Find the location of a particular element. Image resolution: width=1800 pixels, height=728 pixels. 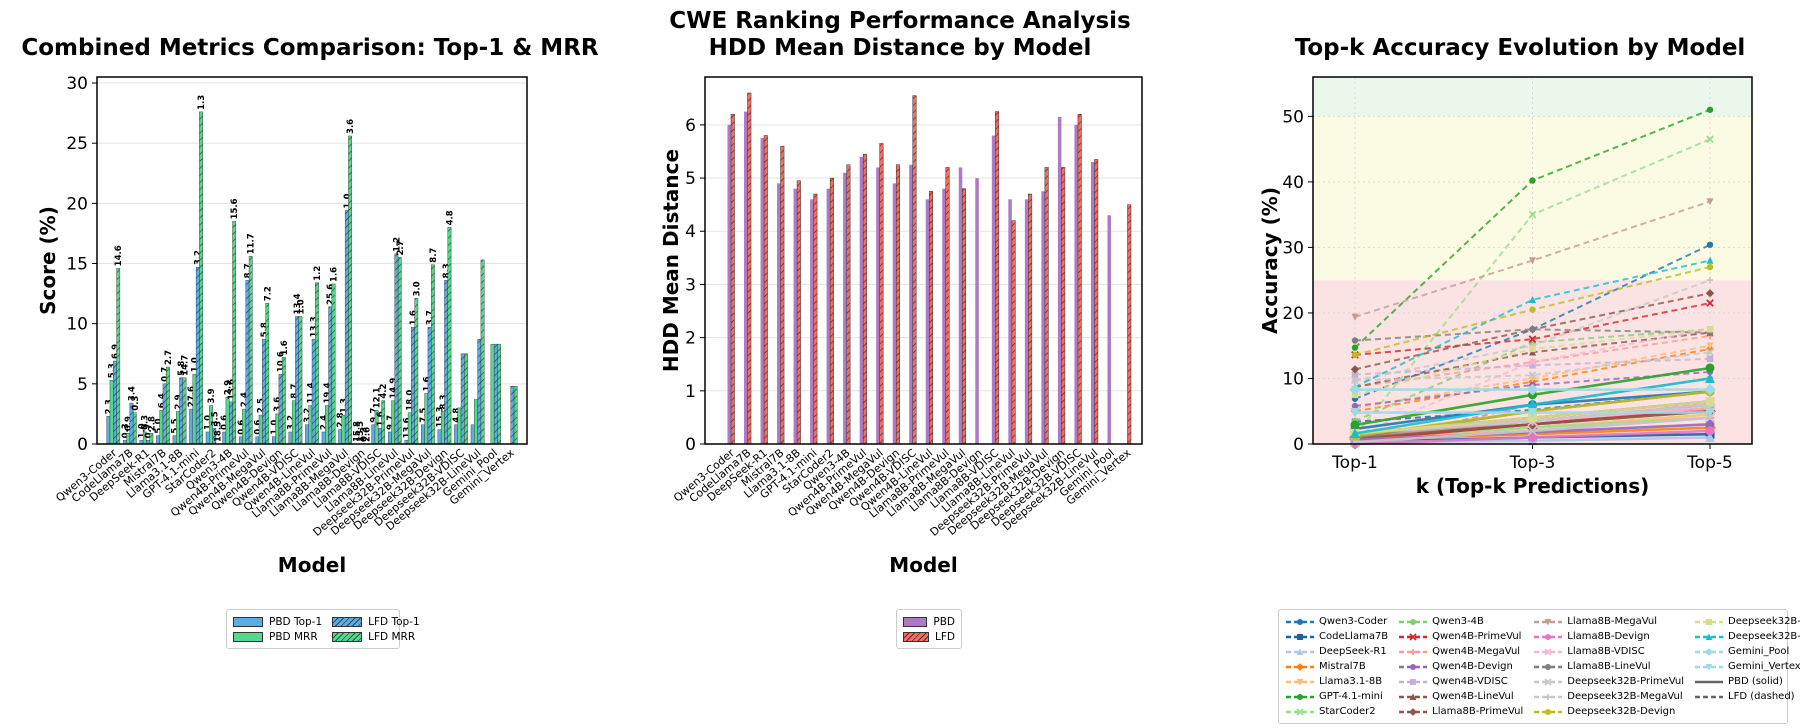

legend-label: Llama3.1-8B is located at coordinates (1351, 681).